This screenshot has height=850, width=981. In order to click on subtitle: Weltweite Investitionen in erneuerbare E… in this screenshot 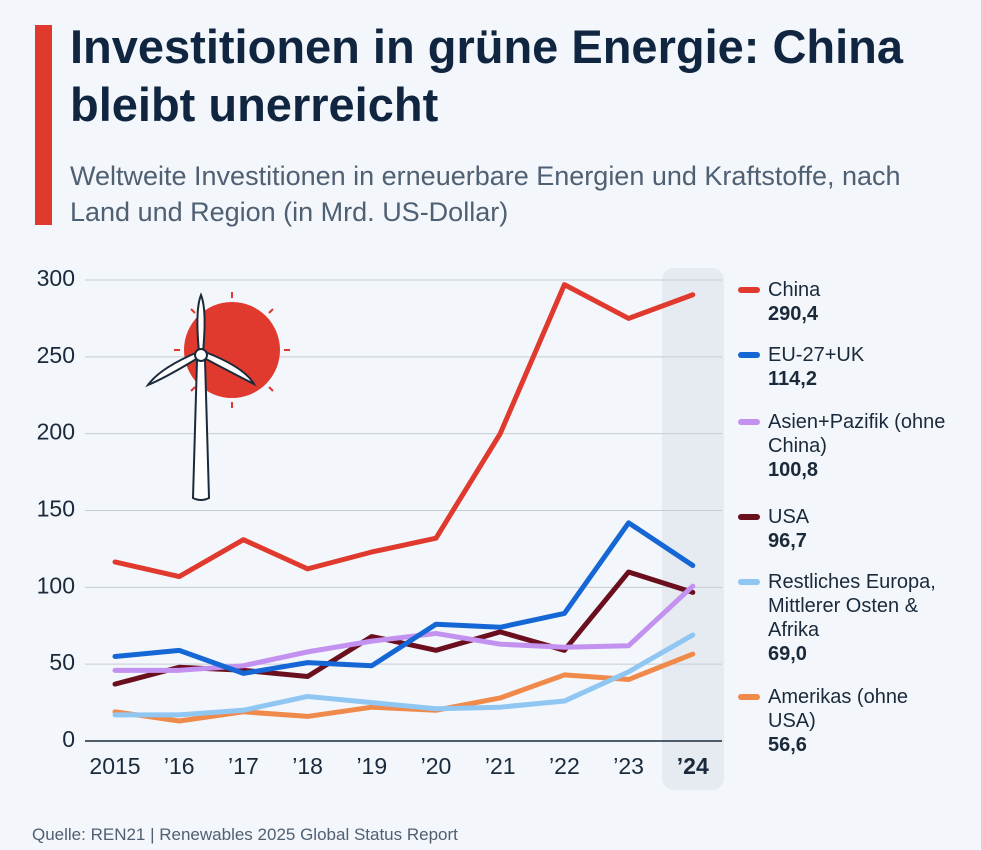, I will do `click(485, 194)`.